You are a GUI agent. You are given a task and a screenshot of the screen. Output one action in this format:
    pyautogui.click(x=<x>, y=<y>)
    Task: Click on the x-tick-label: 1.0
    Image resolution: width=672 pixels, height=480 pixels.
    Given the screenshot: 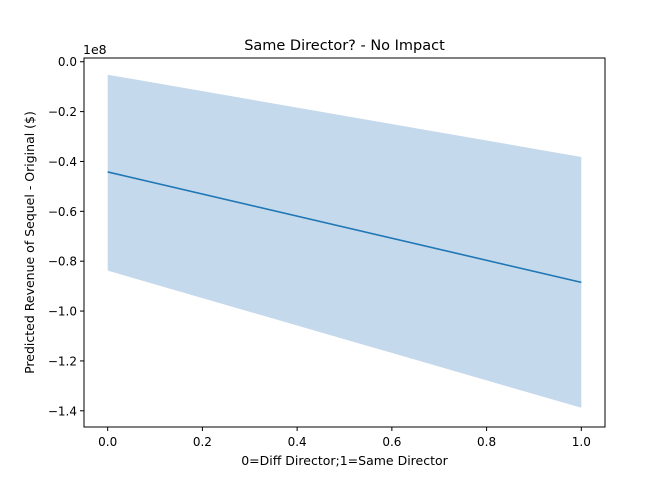 What is the action you would take?
    pyautogui.click(x=581, y=442)
    